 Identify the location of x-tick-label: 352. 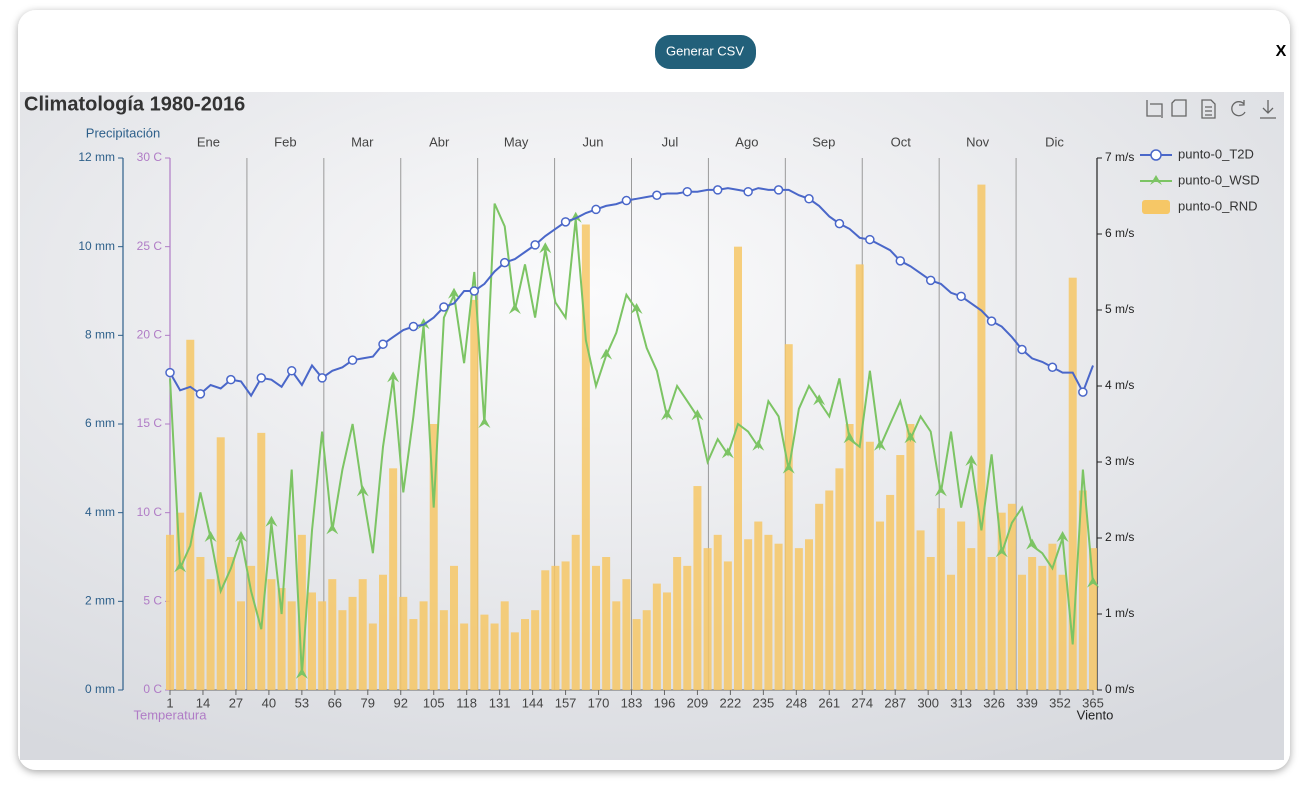
(1060, 702).